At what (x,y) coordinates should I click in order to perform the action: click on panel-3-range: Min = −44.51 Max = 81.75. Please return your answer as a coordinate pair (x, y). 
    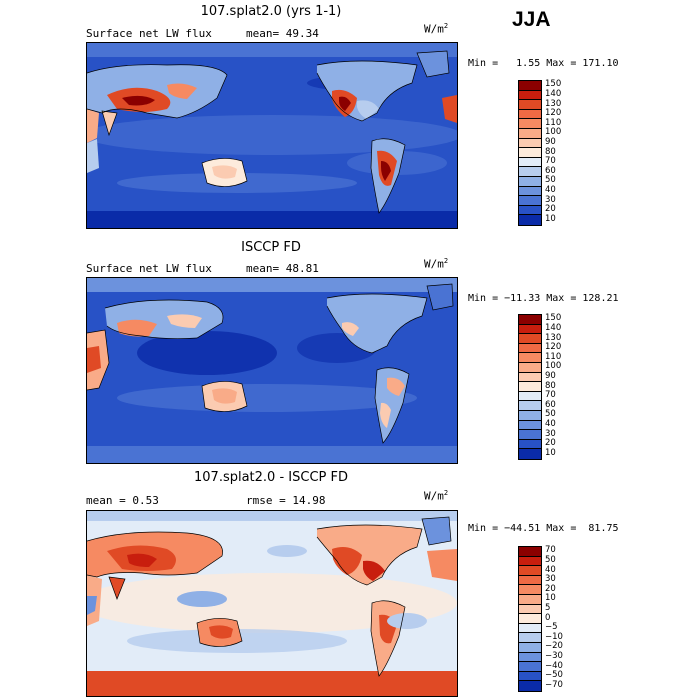
    Looking at the image, I should click on (543, 528).